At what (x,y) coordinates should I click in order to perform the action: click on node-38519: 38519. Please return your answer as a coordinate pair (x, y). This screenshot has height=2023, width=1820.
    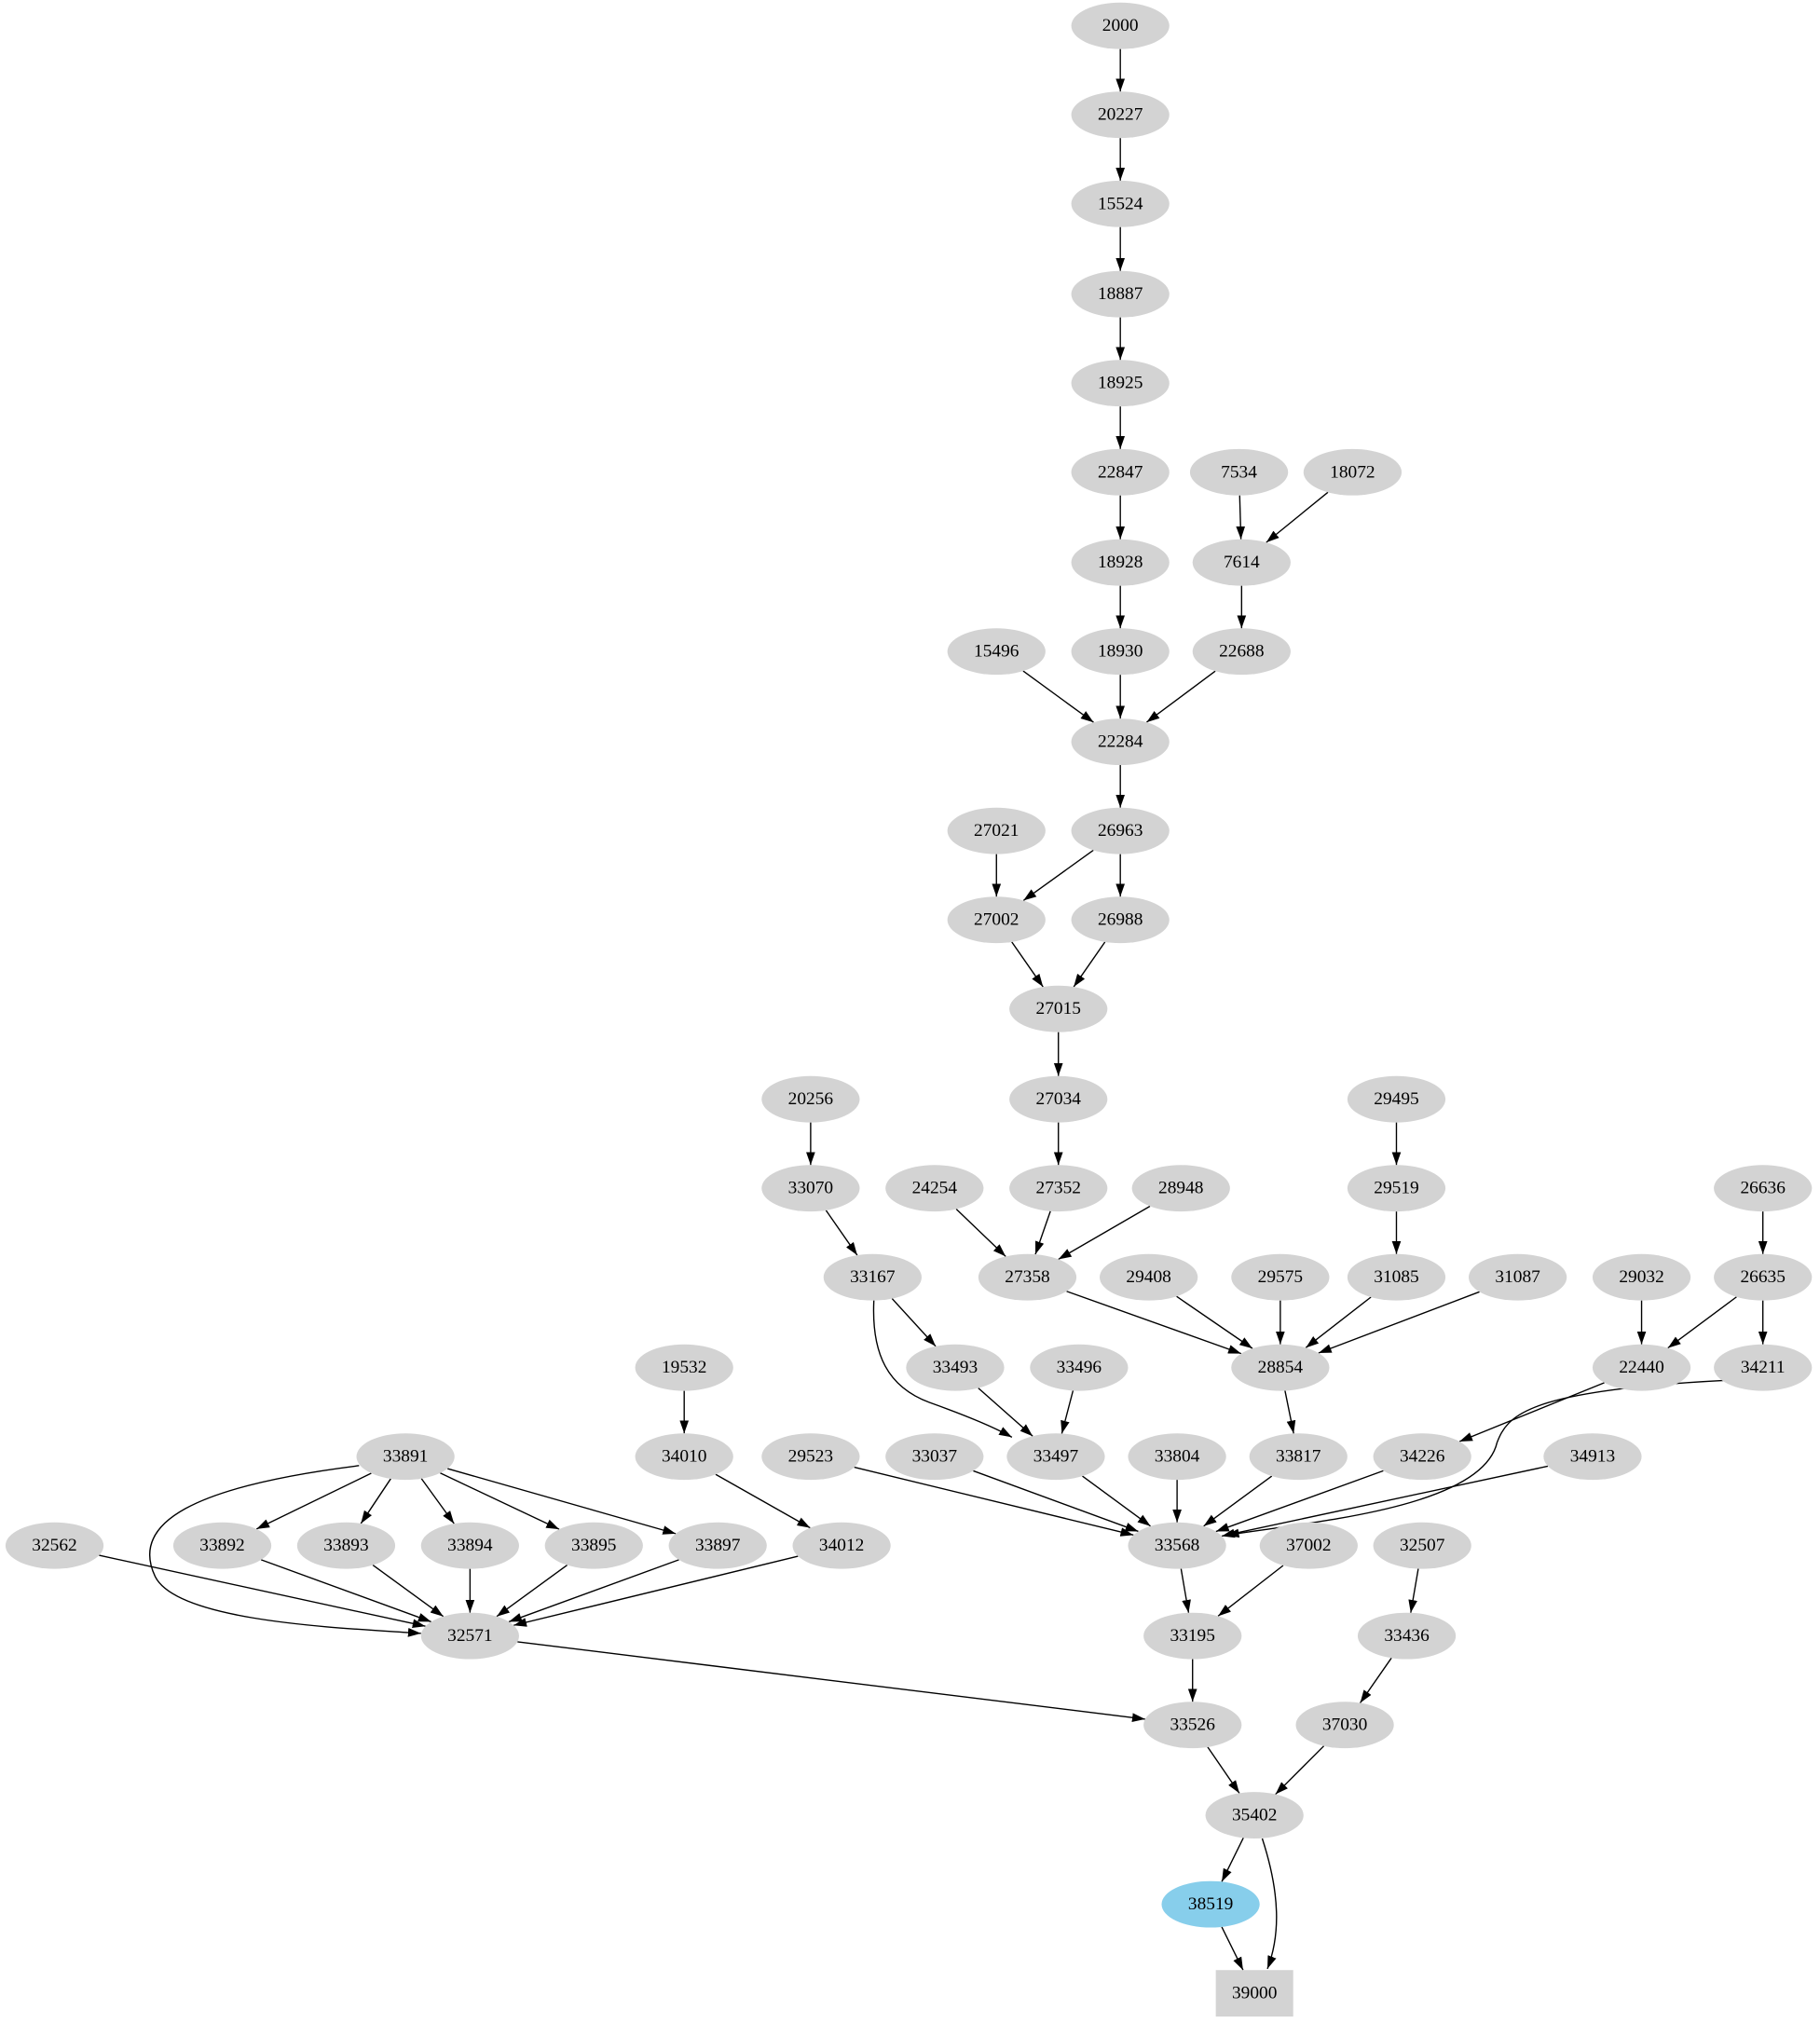
    Looking at the image, I should click on (1210, 1904).